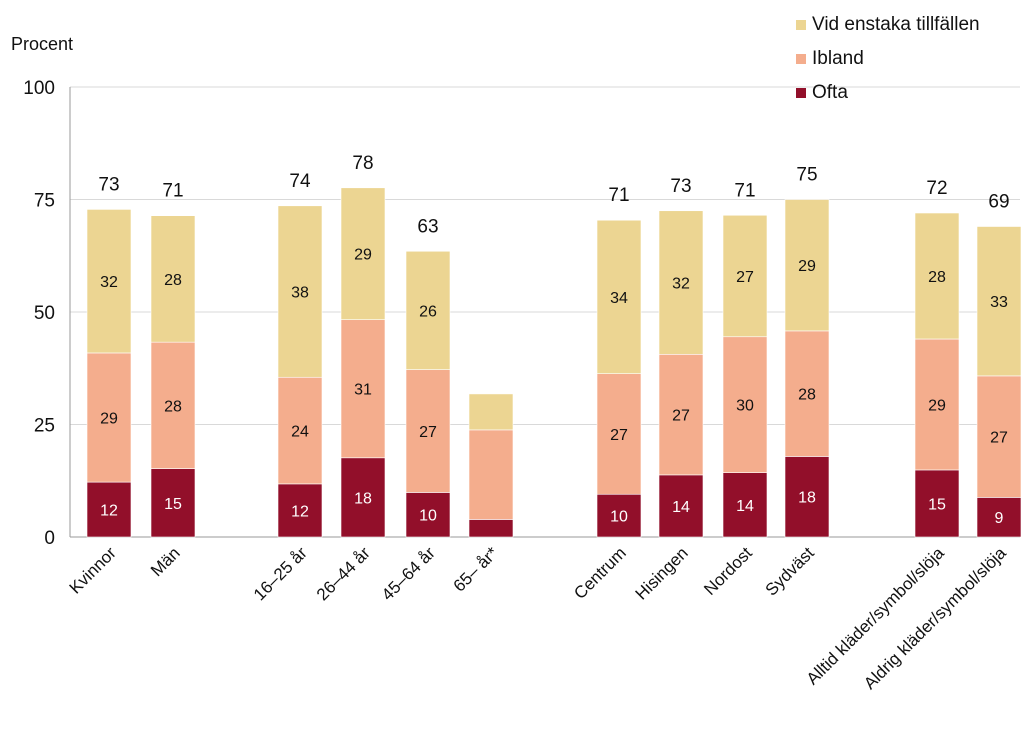  I want to click on legend-swatch-ofta, so click(801, 93).